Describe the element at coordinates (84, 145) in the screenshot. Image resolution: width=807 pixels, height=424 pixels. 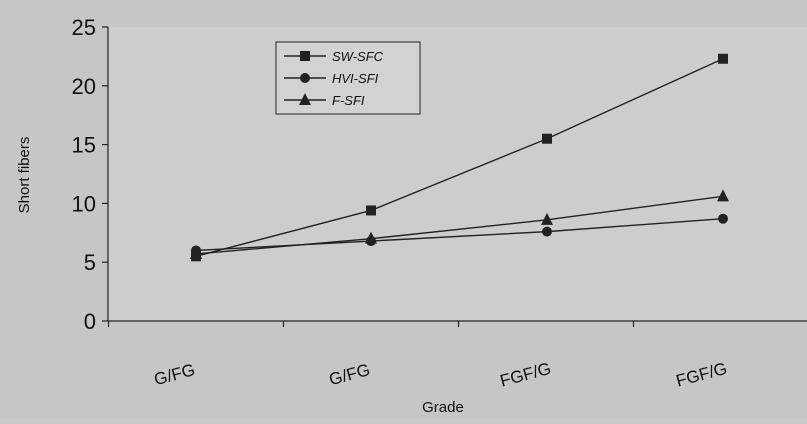
I see `y-tick-label: 15` at that location.